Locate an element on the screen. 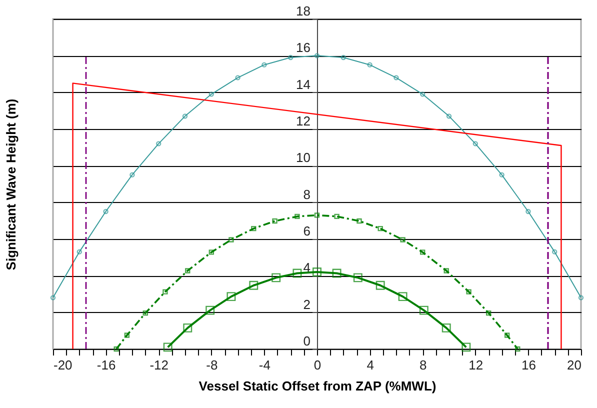 The width and height of the screenshot is (597, 408). y-tick-label: 2 is located at coordinates (306, 304).